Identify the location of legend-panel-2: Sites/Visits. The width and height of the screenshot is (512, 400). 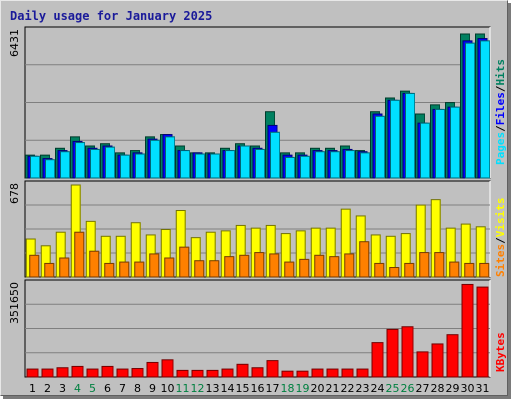
(500, 238).